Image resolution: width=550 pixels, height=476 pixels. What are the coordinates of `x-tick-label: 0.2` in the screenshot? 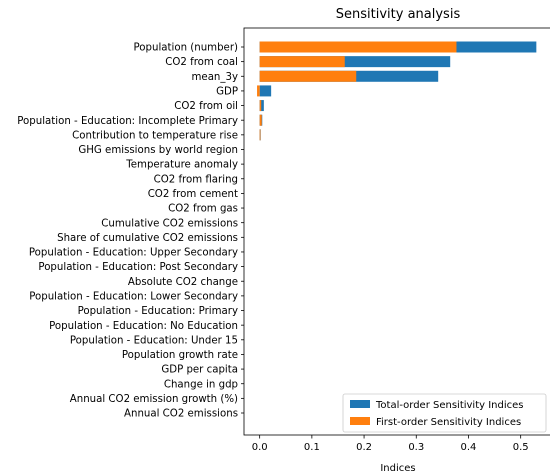 It's located at (364, 447).